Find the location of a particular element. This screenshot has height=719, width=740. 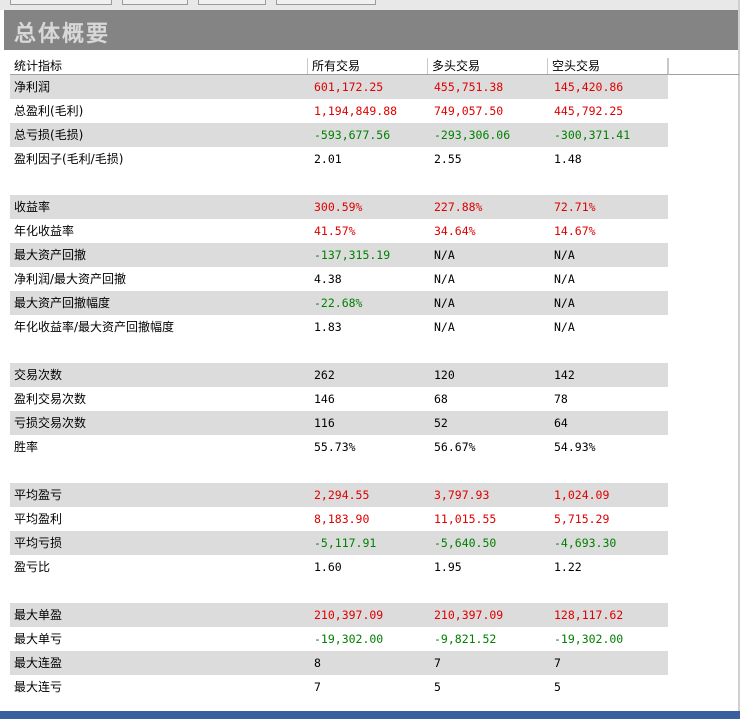

value-long-trades: 11,015.55 is located at coordinates (465, 519).